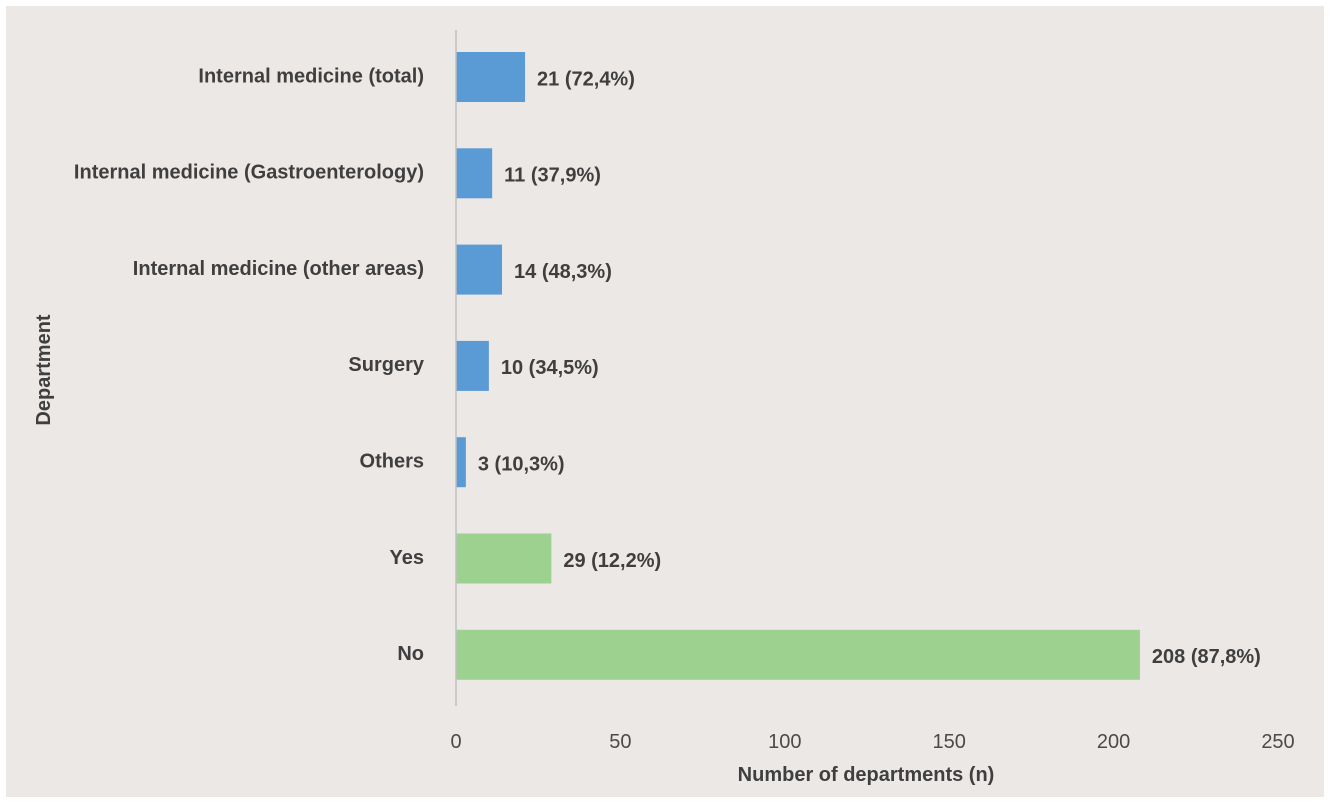 The width and height of the screenshot is (1330, 803). What do you see at coordinates (44, 369) in the screenshot?
I see `y-axis-title: Department` at bounding box center [44, 369].